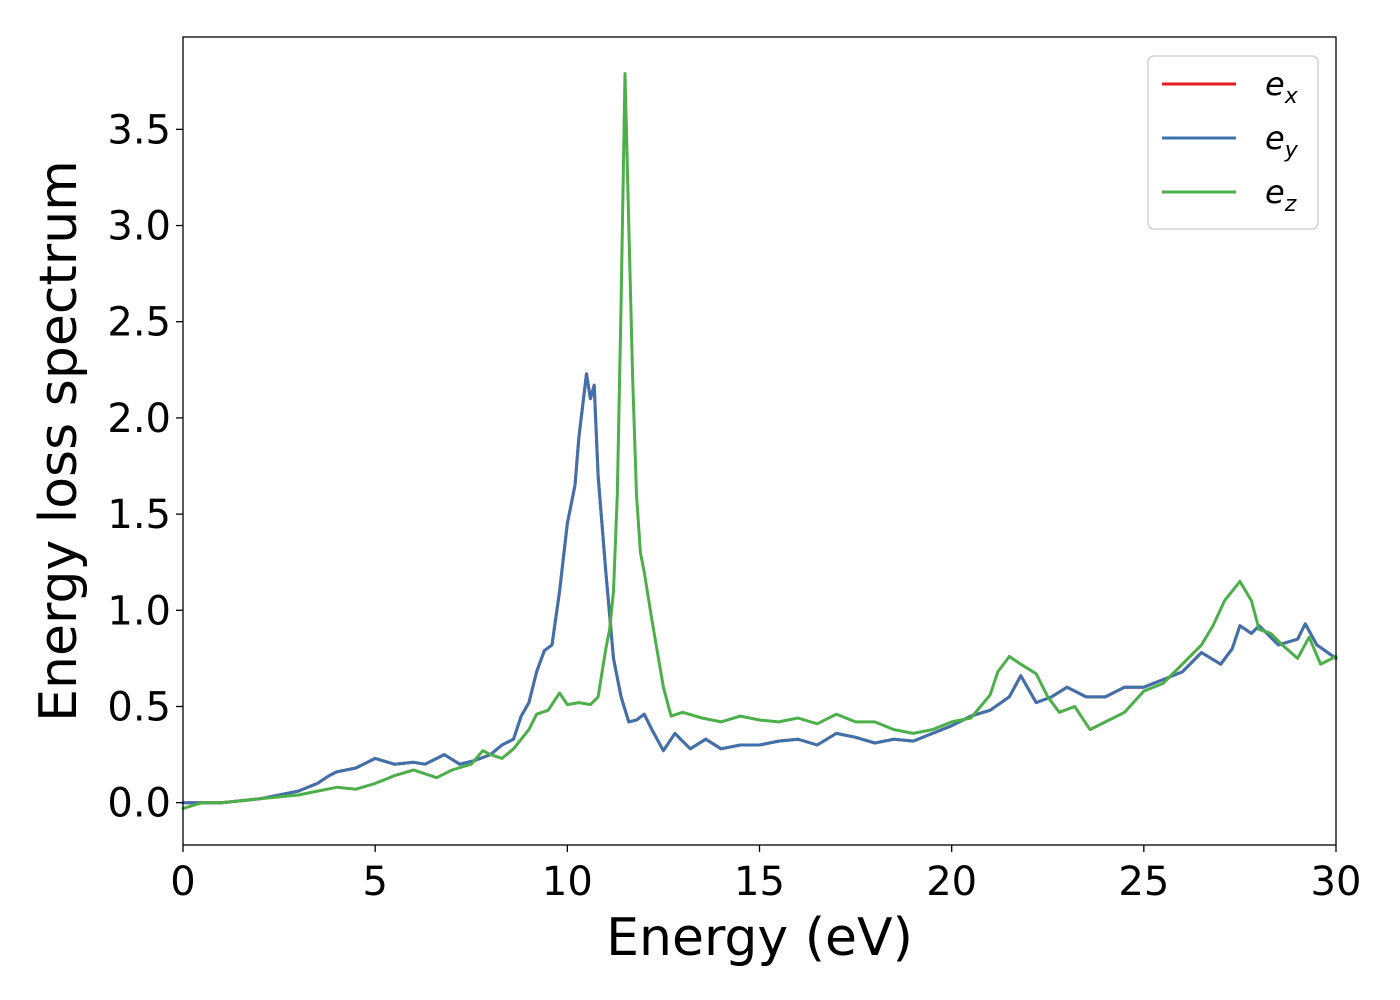  I want to click on legend-entries: ex ey ez, so click(1230, 141).